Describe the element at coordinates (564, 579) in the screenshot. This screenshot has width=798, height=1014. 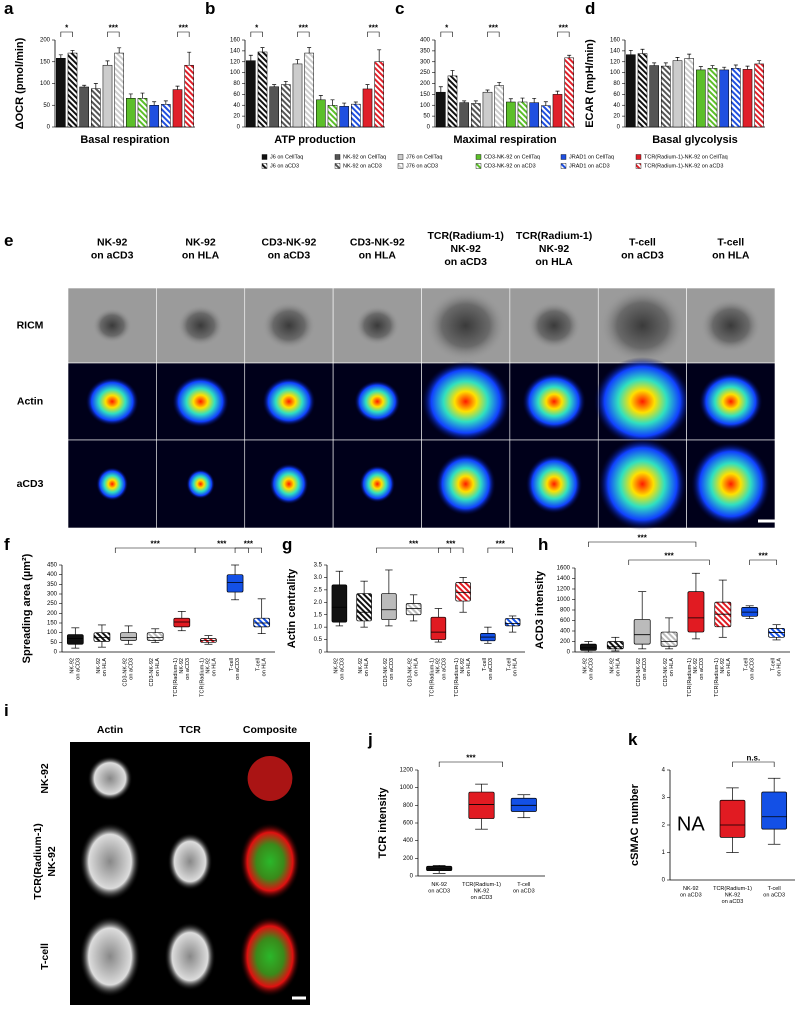
I see `y-tick-label: 1400` at that location.